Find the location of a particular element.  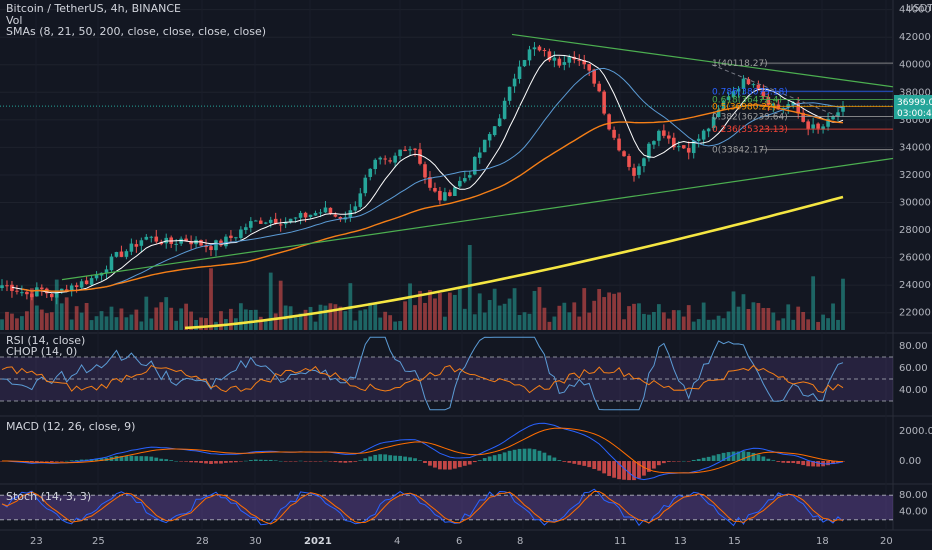

countdown: 03:00:46 is located at coordinates (914, 114).